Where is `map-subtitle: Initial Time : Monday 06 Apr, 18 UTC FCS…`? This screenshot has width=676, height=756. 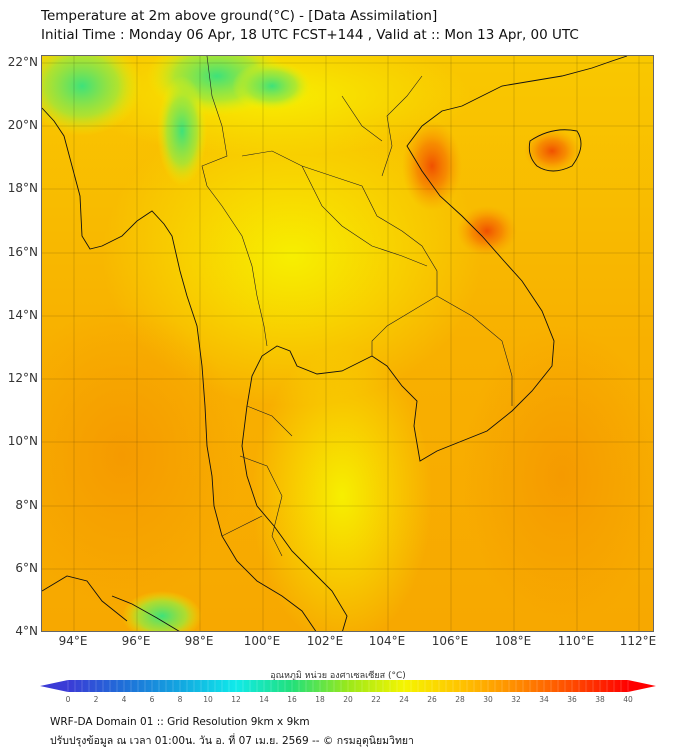
map-subtitle: Initial Time : Monday 06 Apr, 18 UTC FCS… is located at coordinates (310, 35).